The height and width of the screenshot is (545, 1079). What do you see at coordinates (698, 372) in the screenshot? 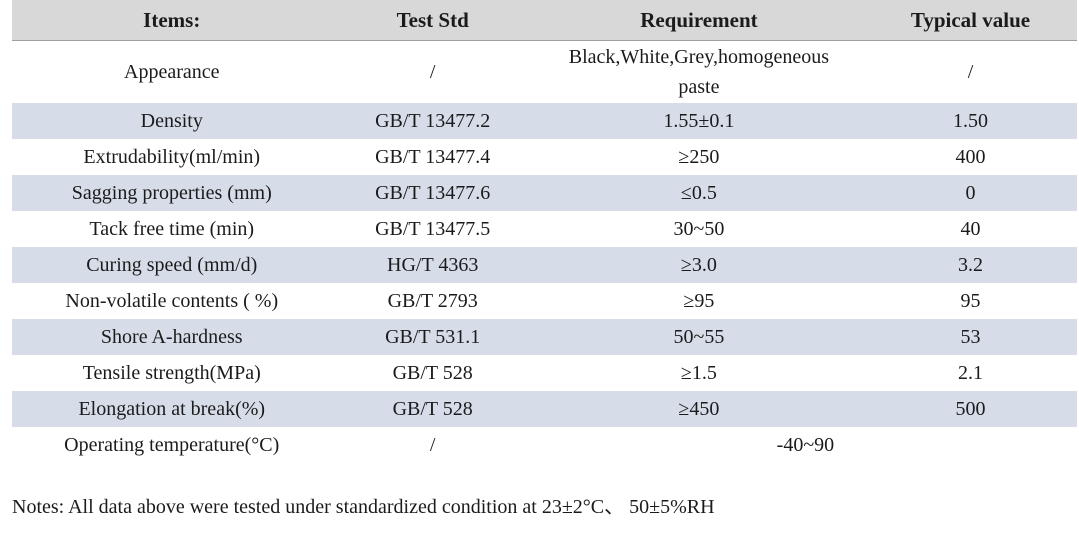
I see `cell-requirement: ≥1.5` at bounding box center [698, 372].